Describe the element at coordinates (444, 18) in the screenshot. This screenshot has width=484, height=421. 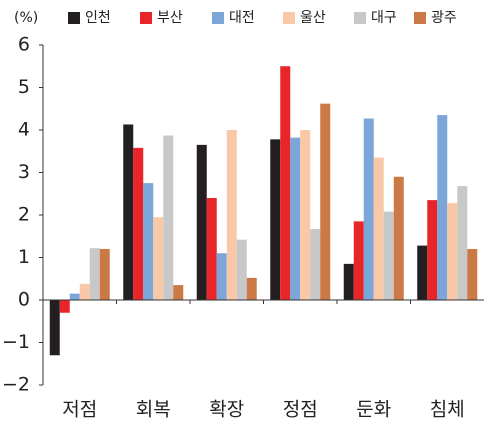
I see `legend-label: 광주` at that location.